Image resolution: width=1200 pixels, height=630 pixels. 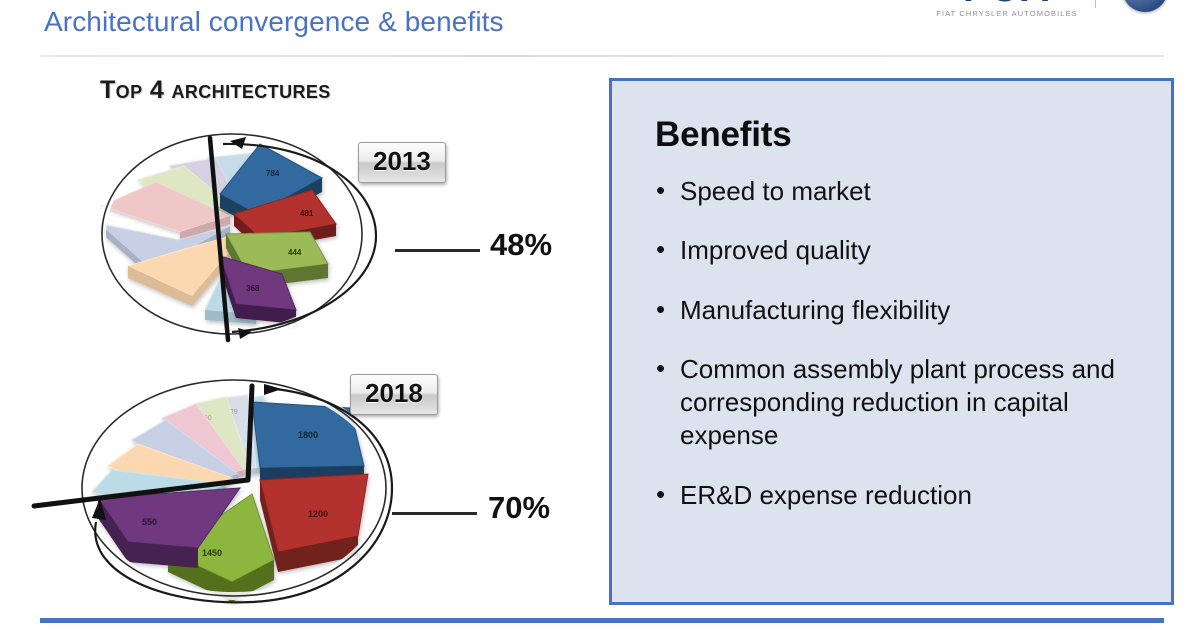 I want to click on pie-slice-label-1800: 1800, so click(x=308, y=435).